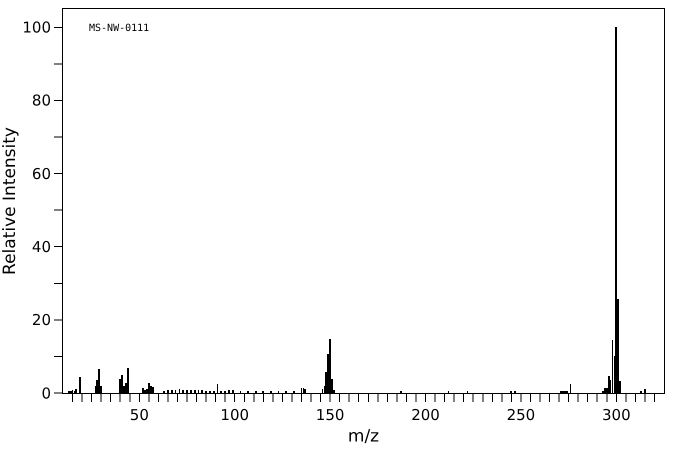 Image resolution: width=676 pixels, height=455 pixels. Describe the element at coordinates (139, 415) in the screenshot. I see `x-tick-label: 50` at that location.